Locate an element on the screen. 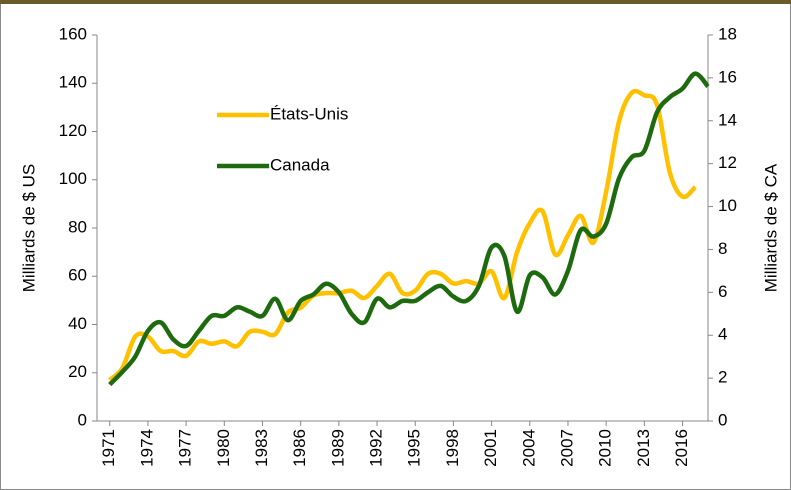 This screenshot has height=490, width=791. y2-tick-label: 14 is located at coordinates (727, 119).